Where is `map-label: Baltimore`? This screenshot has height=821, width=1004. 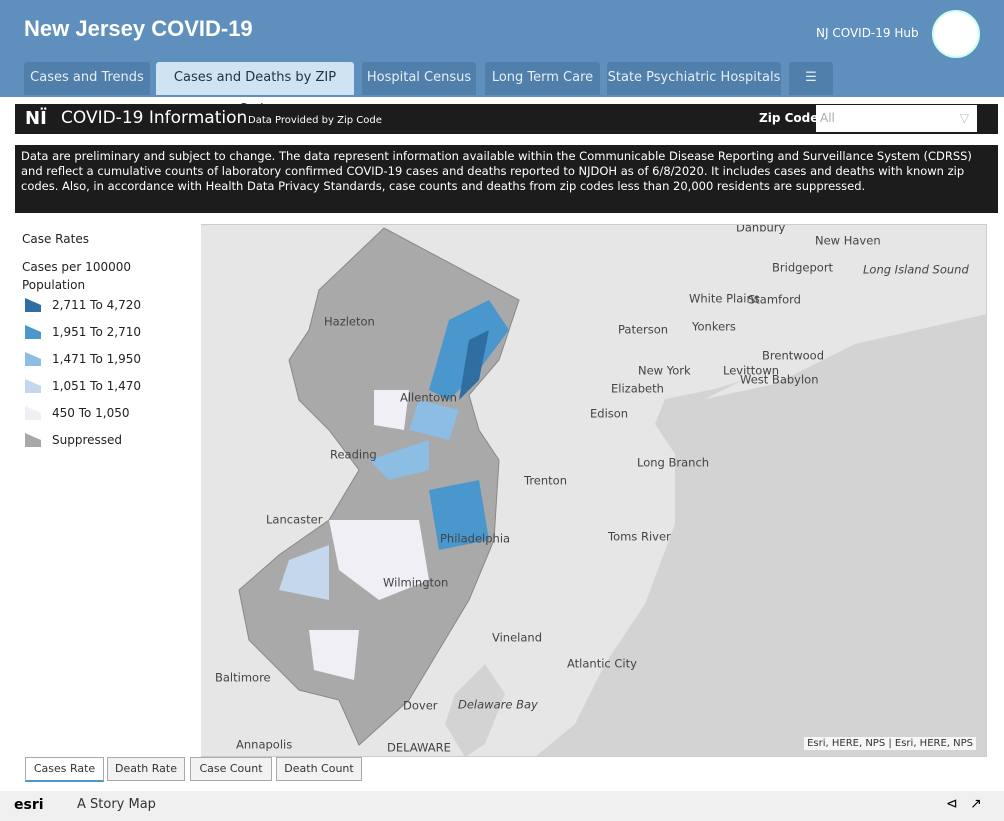 map-label: Baltimore is located at coordinates (243, 678).